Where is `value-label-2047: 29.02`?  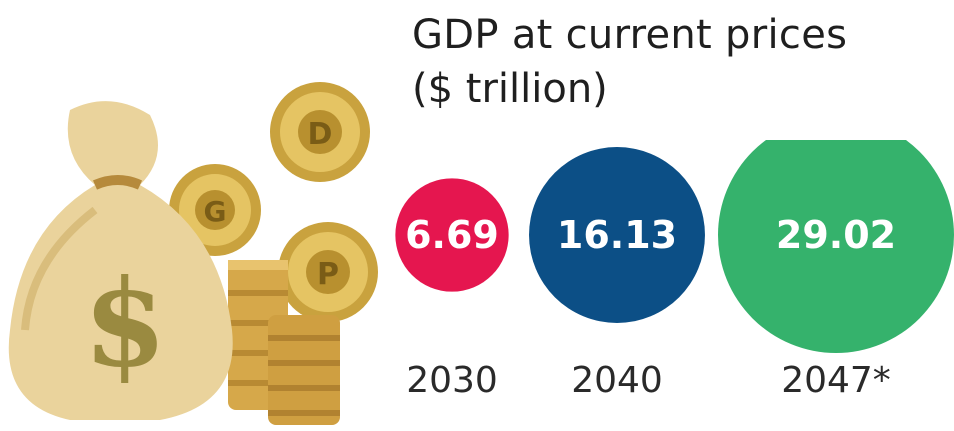 value-label-2047: 29.02 is located at coordinates (836, 235).